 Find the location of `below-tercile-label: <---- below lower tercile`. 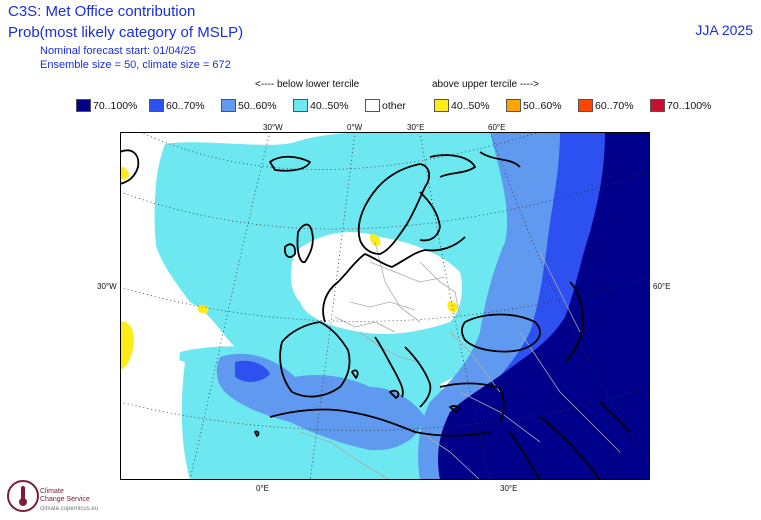

below-tercile-label: <---- below lower tercile is located at coordinates (307, 84).